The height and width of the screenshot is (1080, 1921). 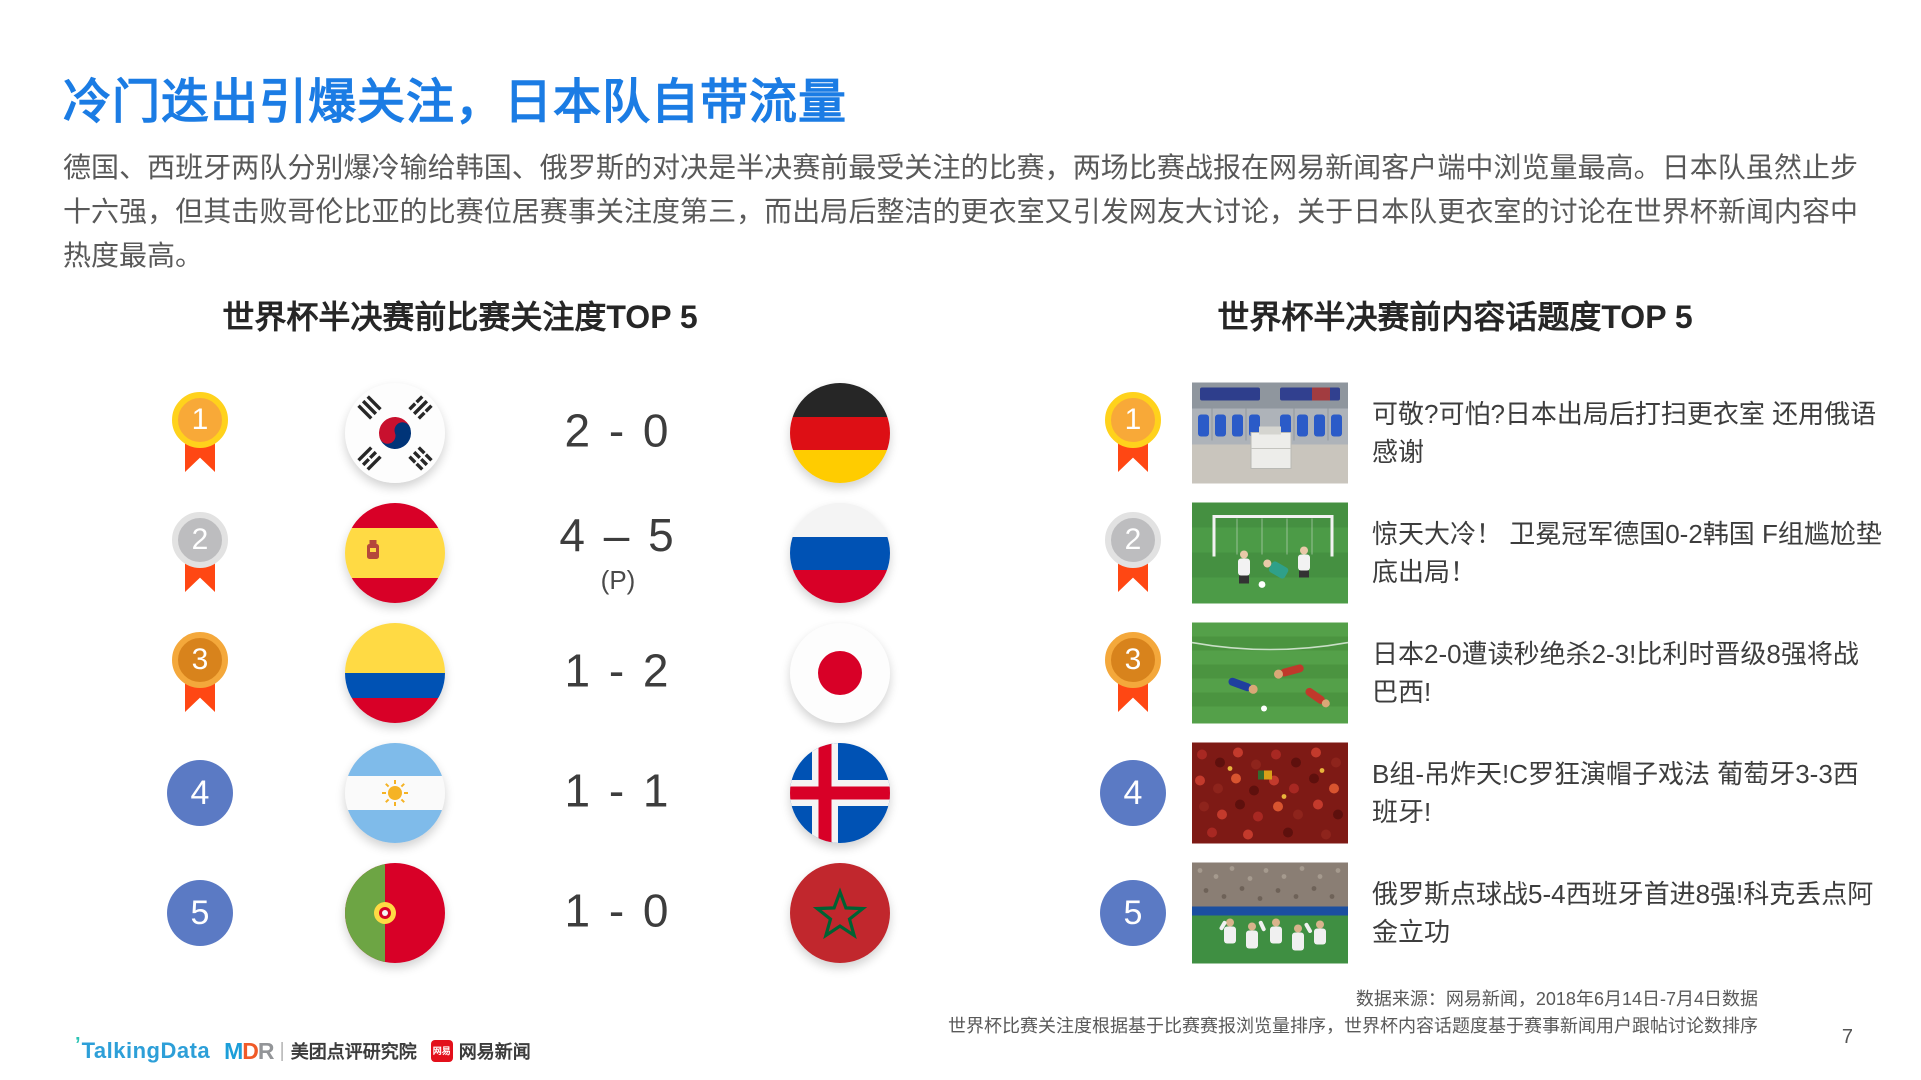 I want to click on flag-portugal-icon, so click(x=395, y=913).